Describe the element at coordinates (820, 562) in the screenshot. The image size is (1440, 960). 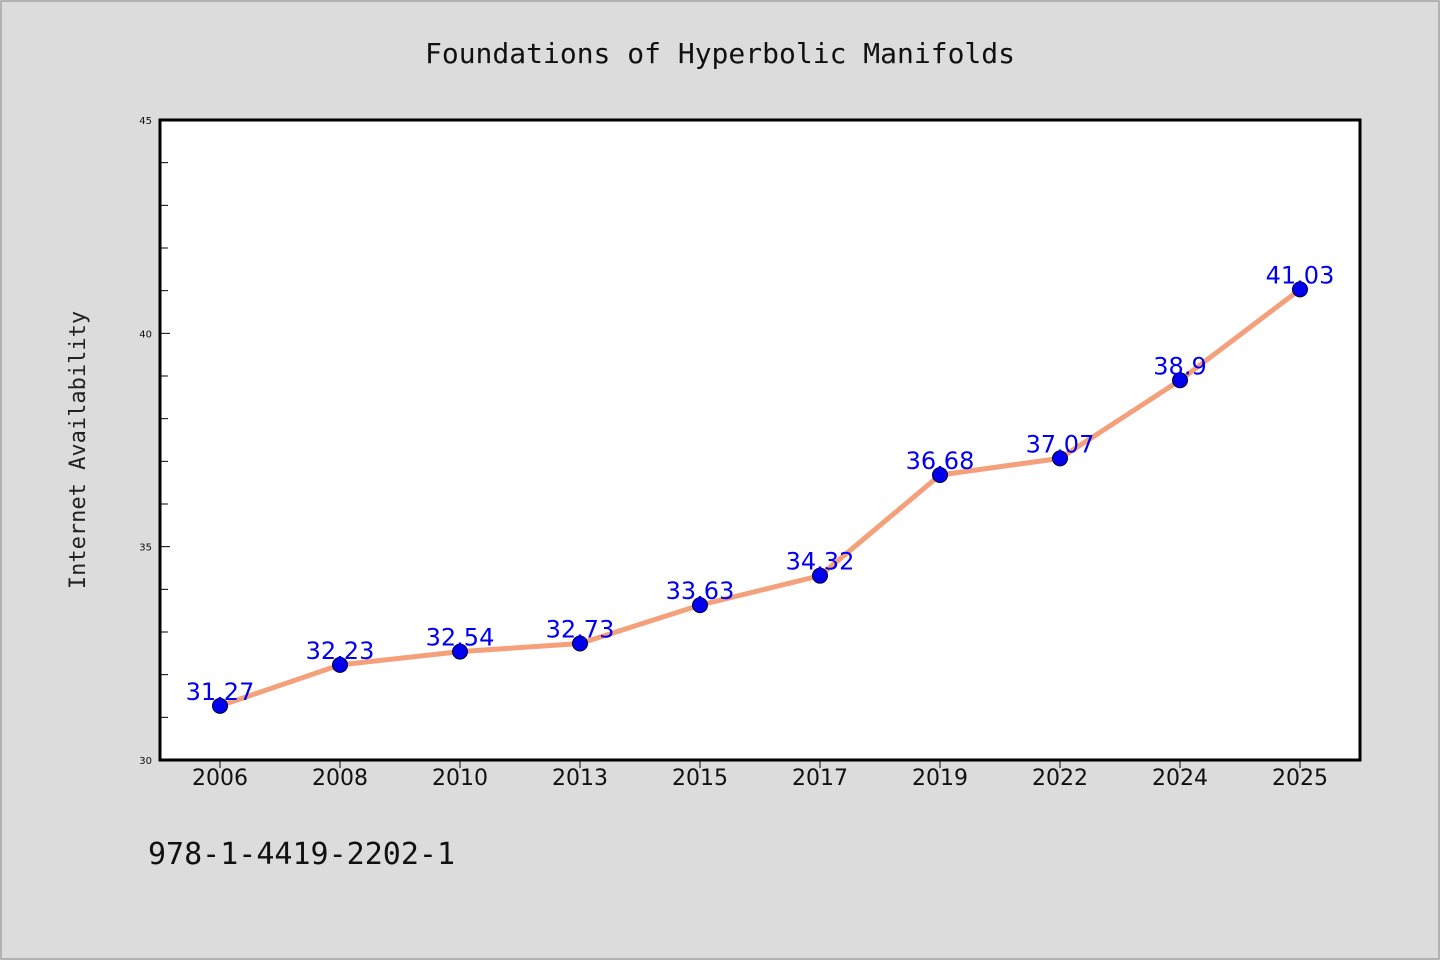
I see `data-label: 34.32` at that location.